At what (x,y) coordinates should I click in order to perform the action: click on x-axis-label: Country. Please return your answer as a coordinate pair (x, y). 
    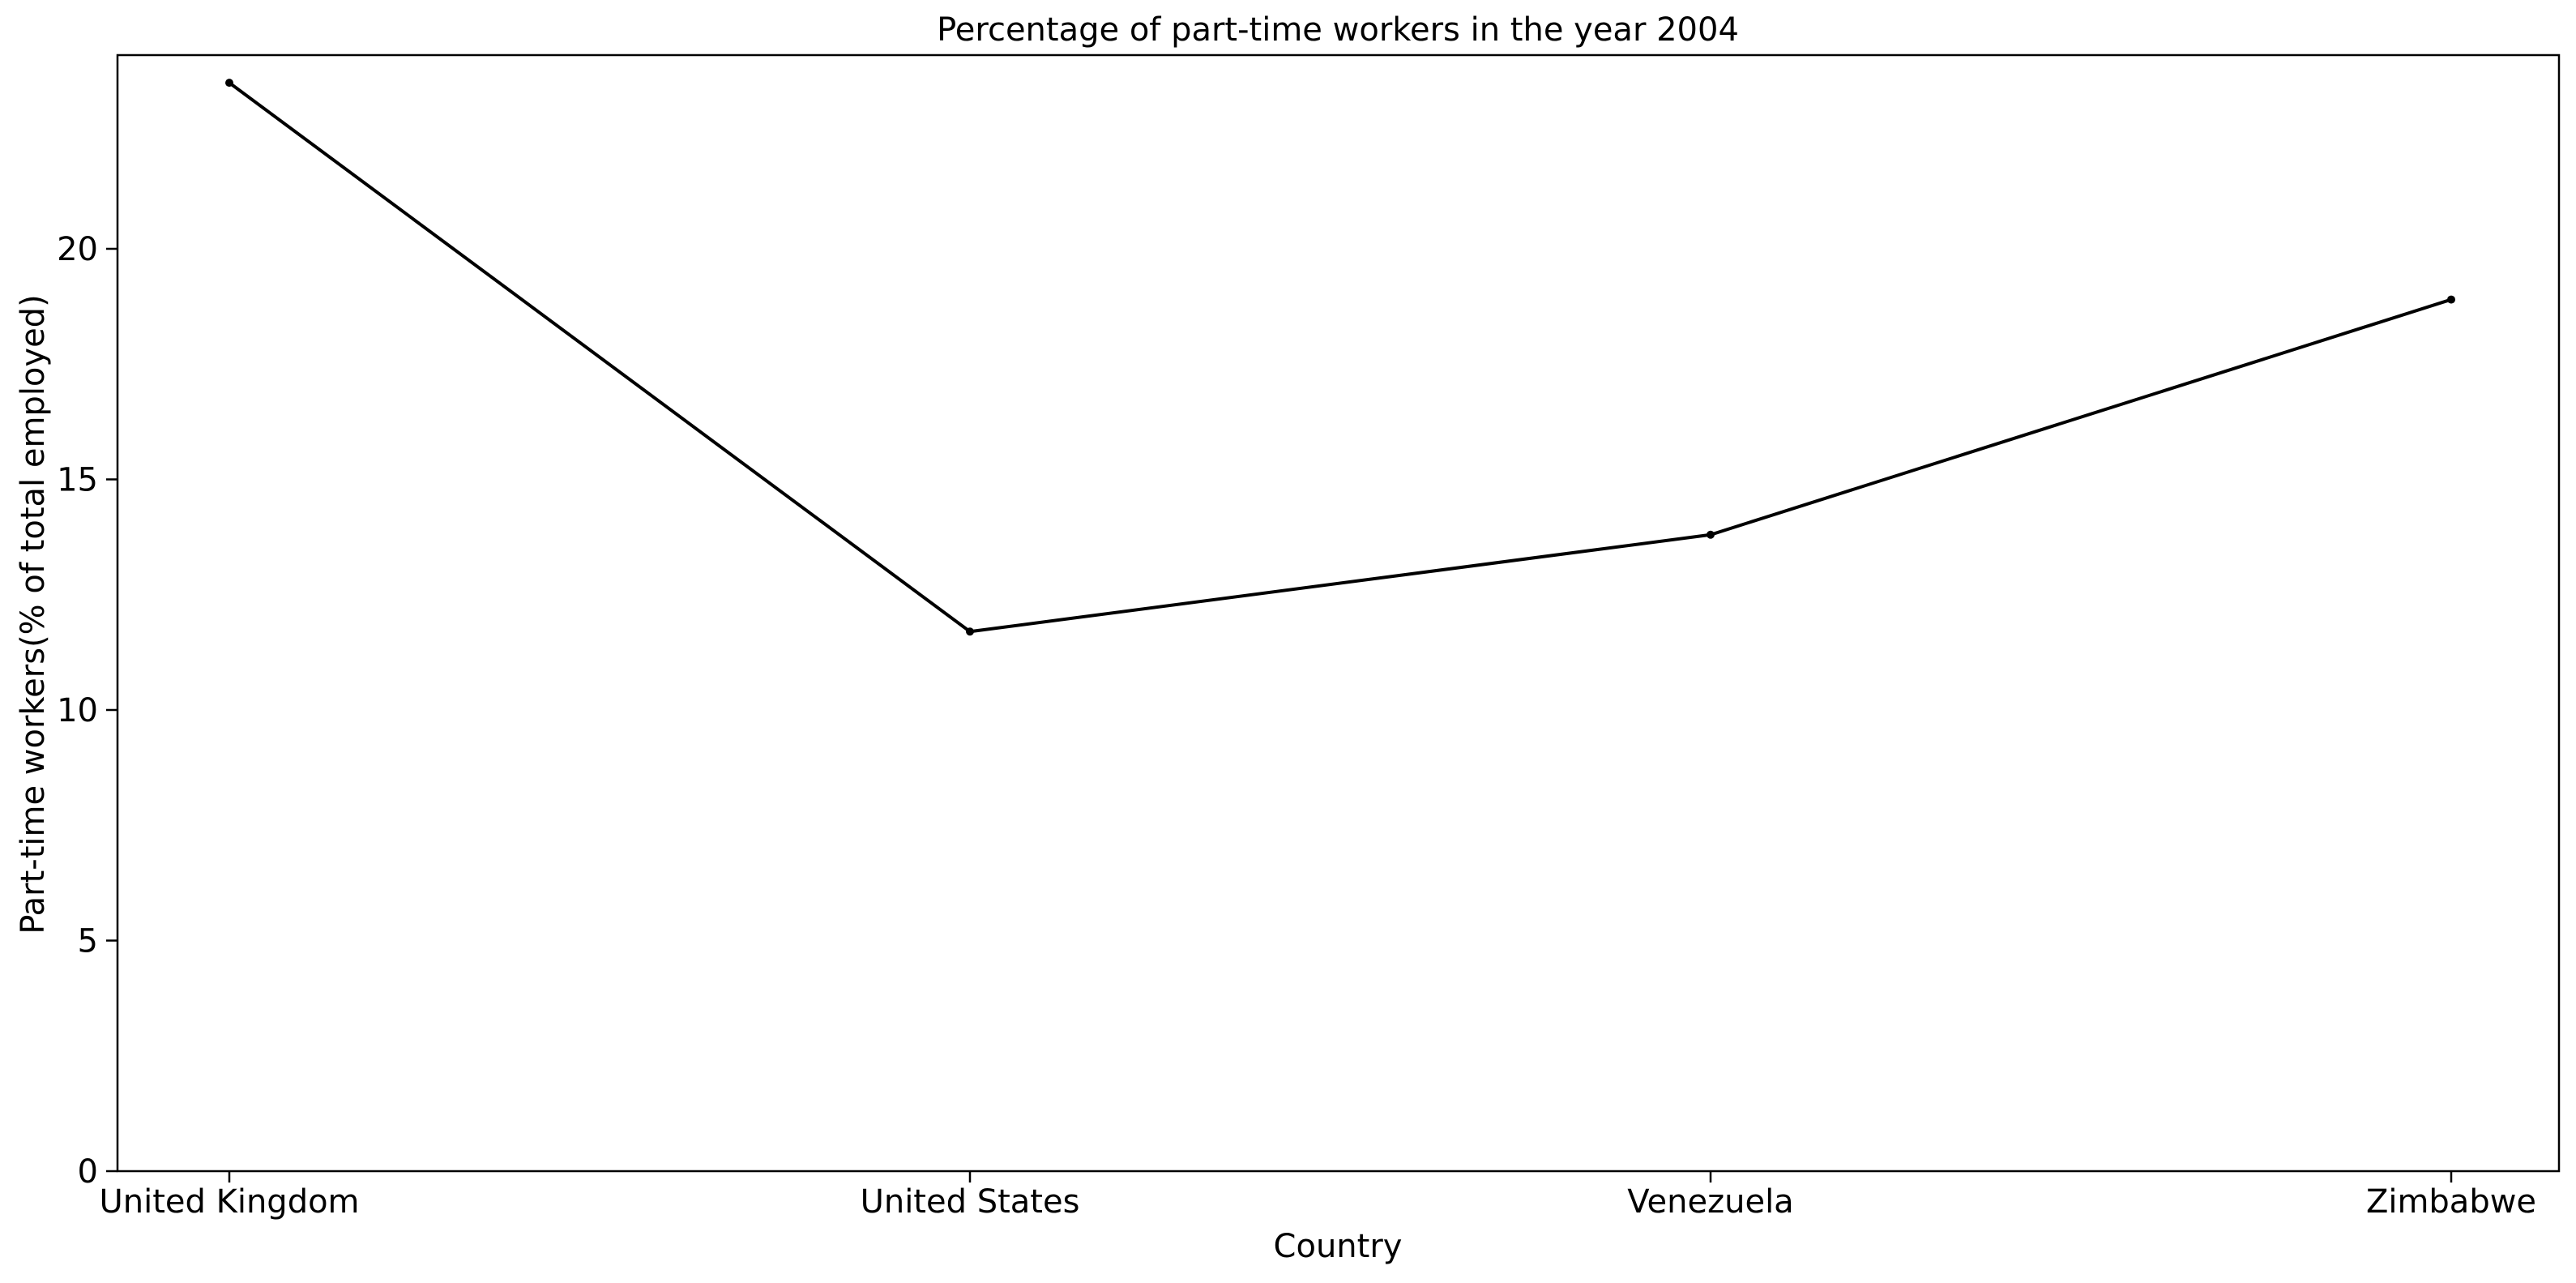
    Looking at the image, I should click on (1338, 1246).